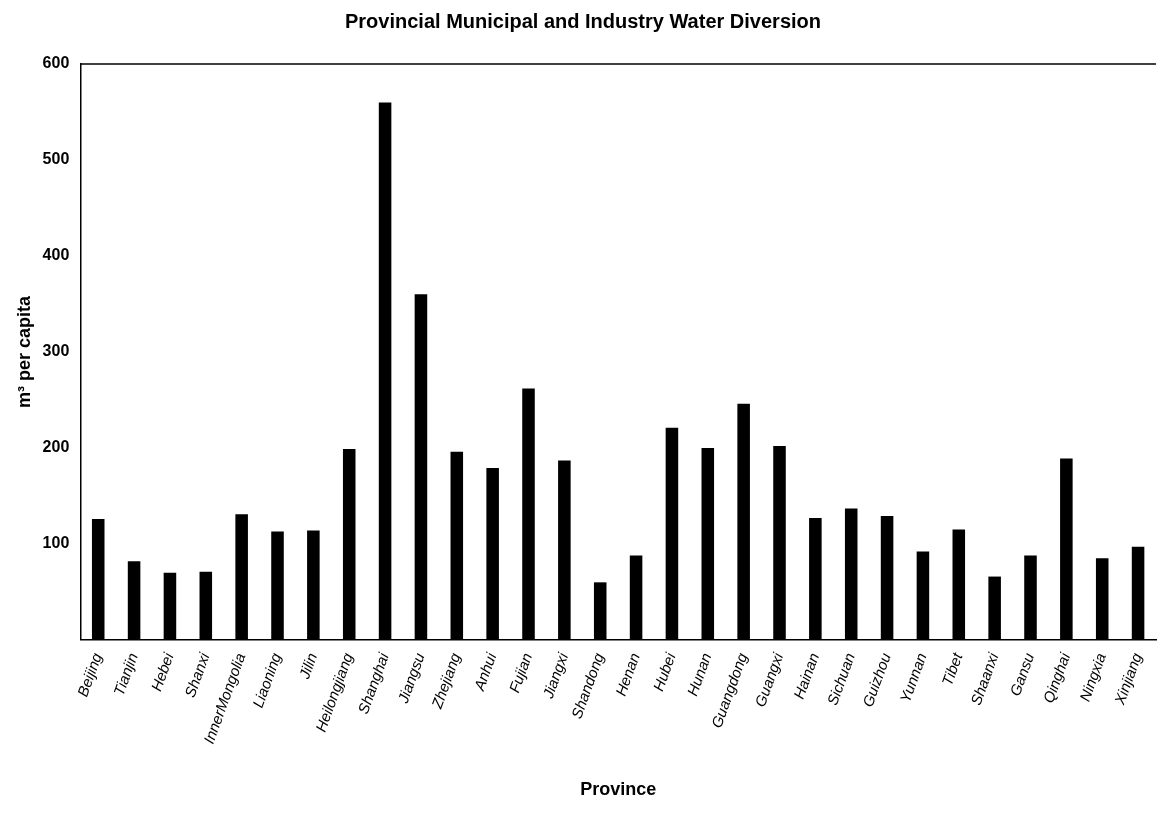  Describe the element at coordinates (56, 351) in the screenshot. I see `y-tick-label: 300` at that location.